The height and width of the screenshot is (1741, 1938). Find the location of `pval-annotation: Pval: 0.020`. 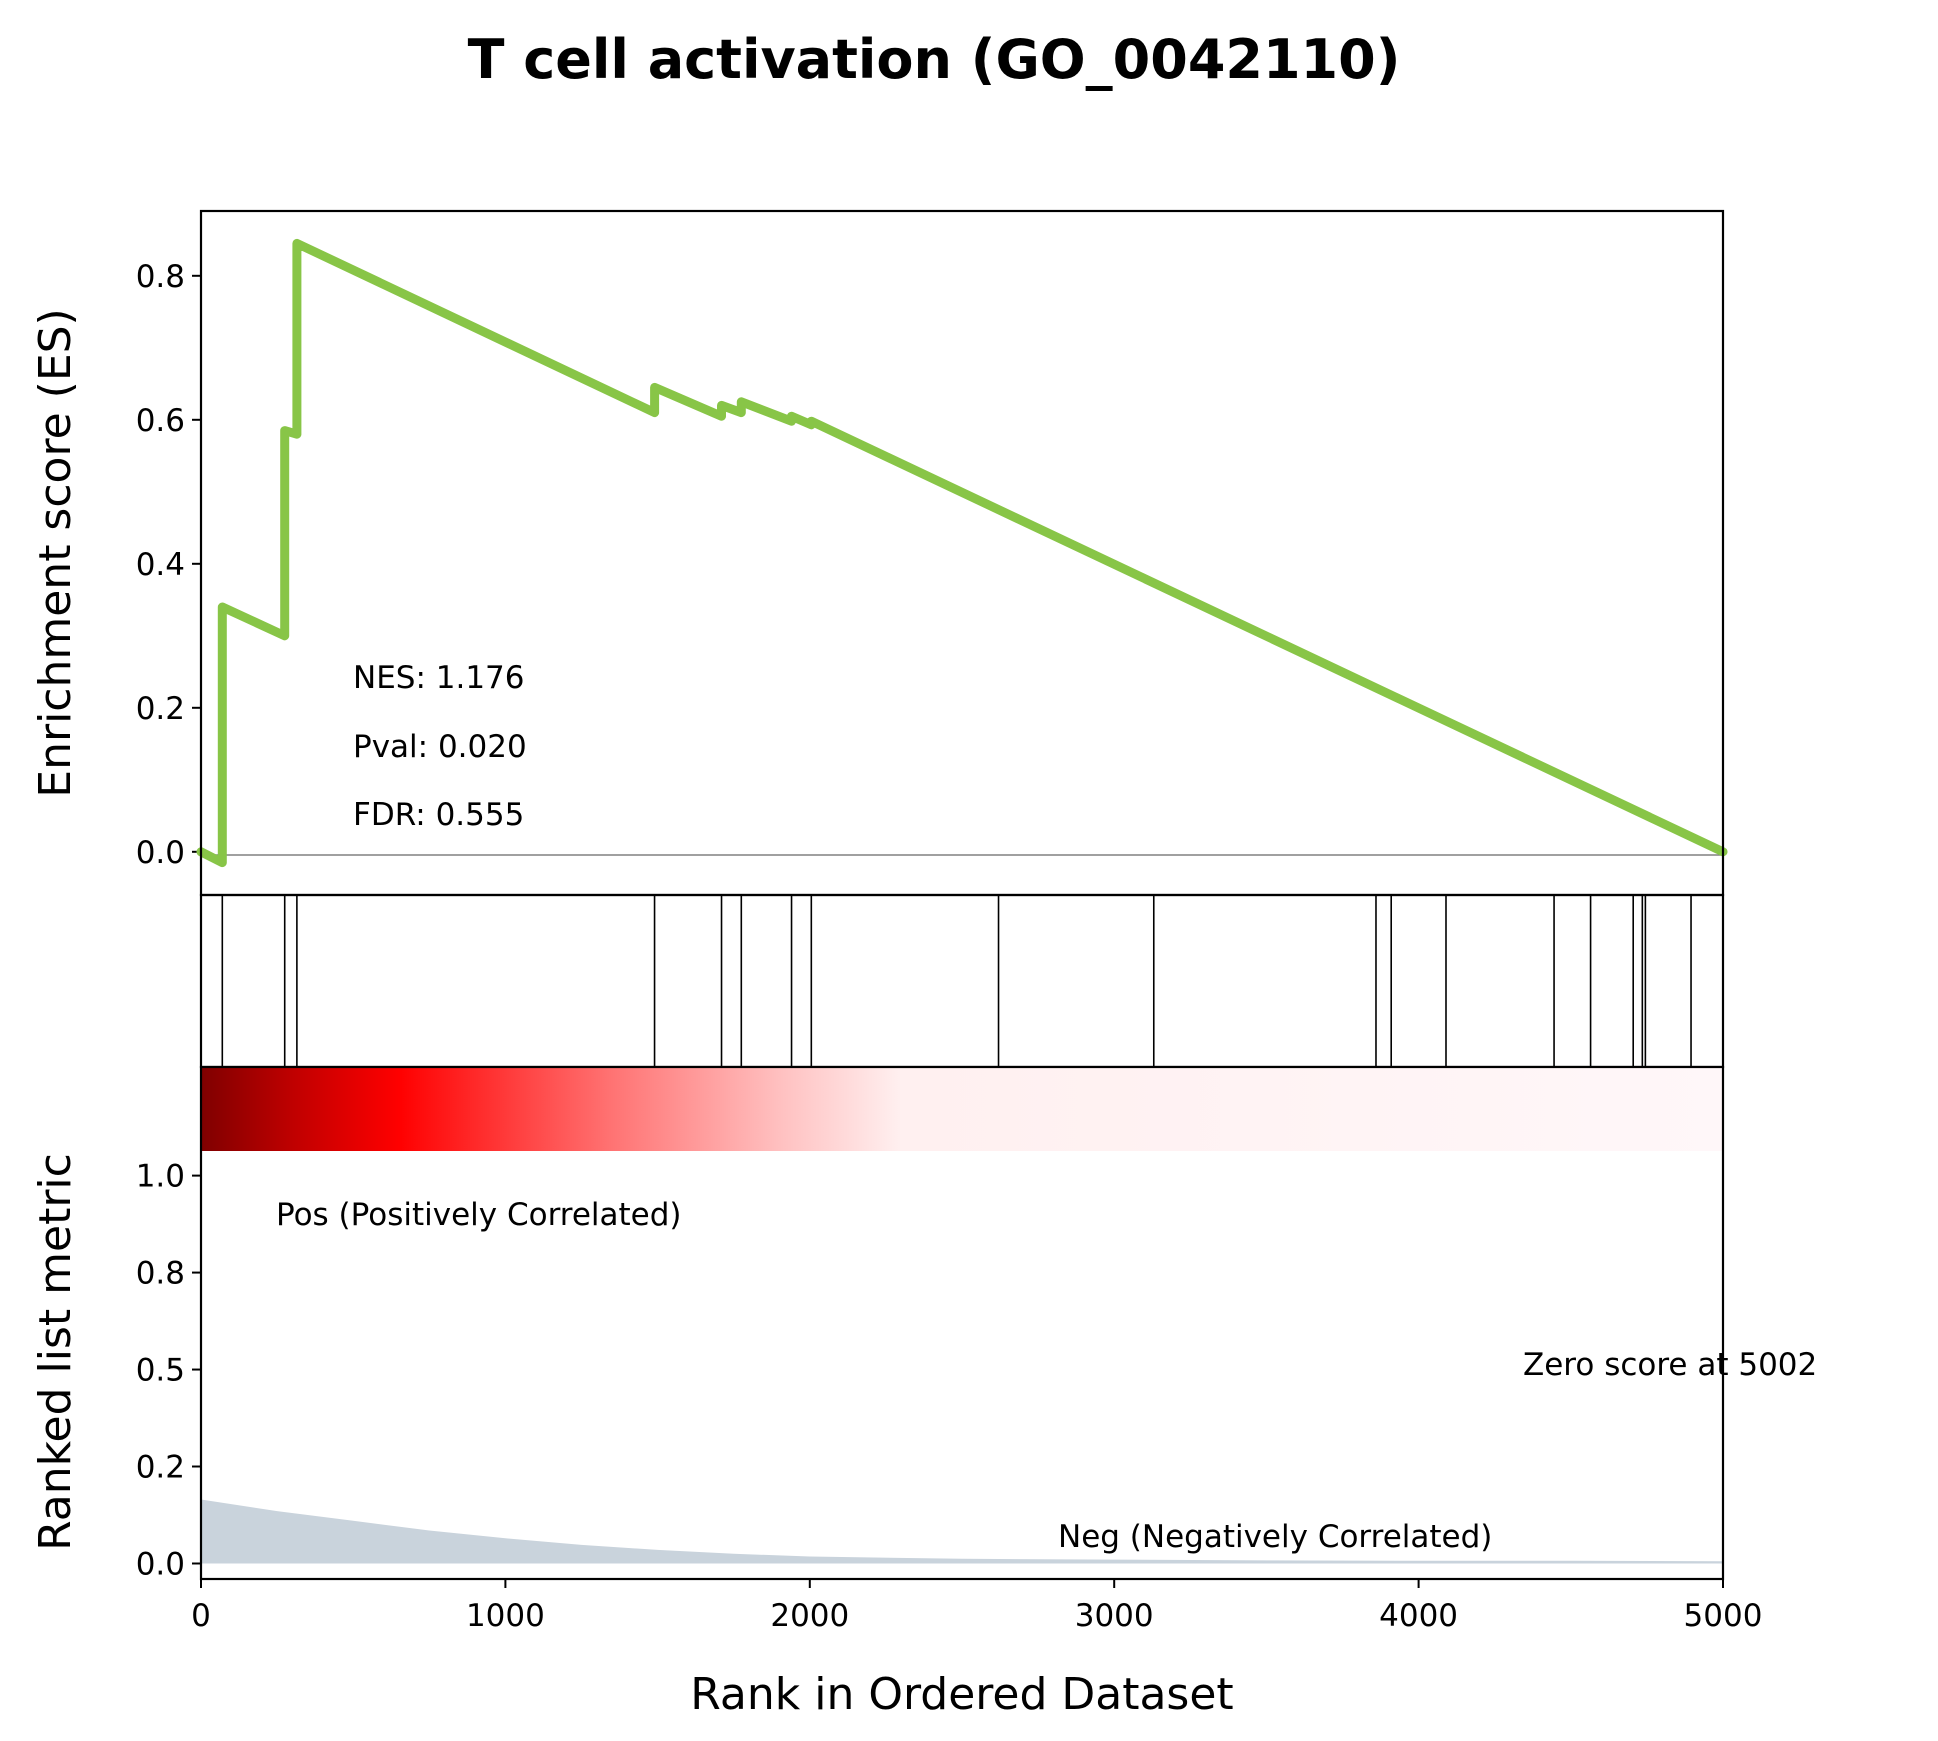

pval-annotation: Pval: 0.020 is located at coordinates (440, 747).